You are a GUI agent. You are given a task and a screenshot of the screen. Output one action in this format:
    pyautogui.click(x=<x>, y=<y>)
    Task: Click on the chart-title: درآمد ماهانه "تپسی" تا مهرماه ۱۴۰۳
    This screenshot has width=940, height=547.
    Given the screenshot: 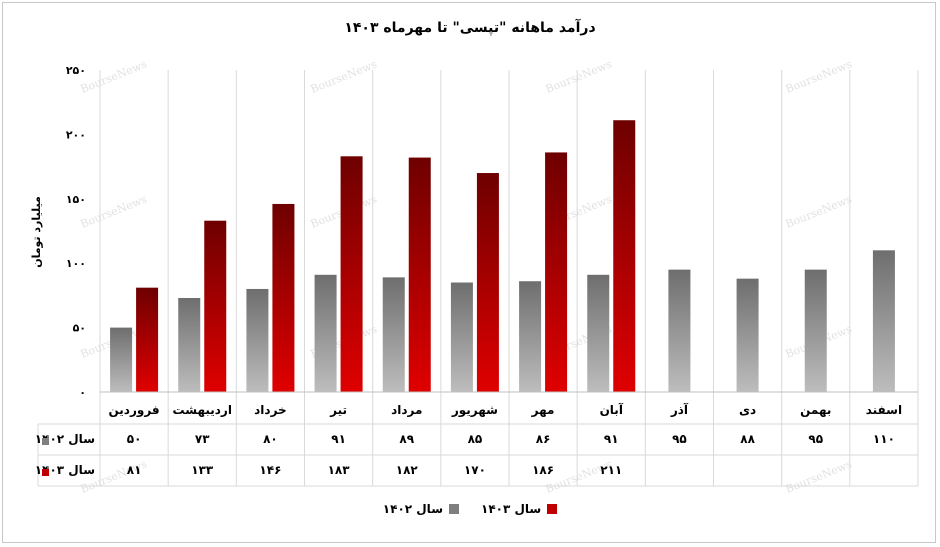 What is the action you would take?
    pyautogui.click(x=470, y=28)
    